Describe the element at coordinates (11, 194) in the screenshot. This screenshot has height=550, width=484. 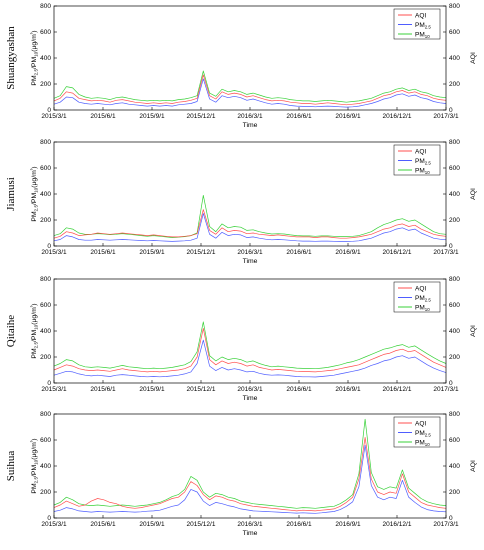
I see `station-name: Jiamusi` at that location.